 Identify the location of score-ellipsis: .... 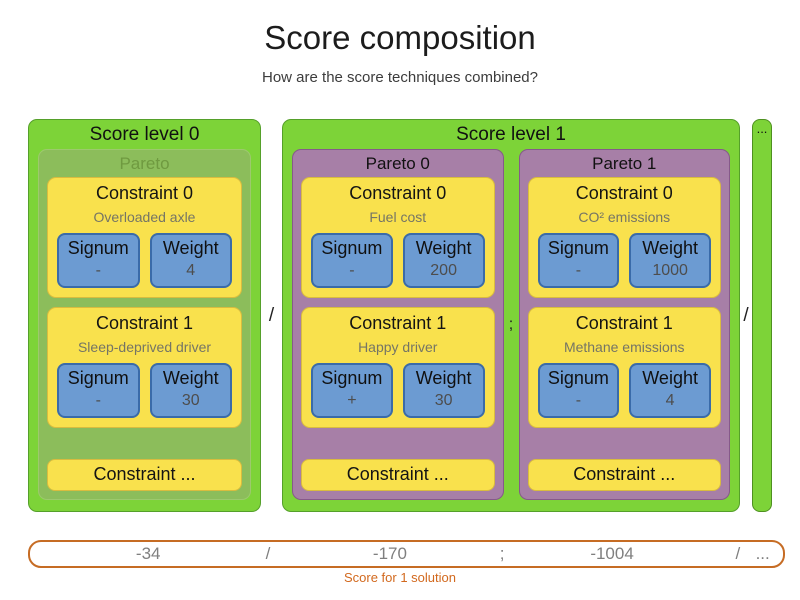
(762, 553).